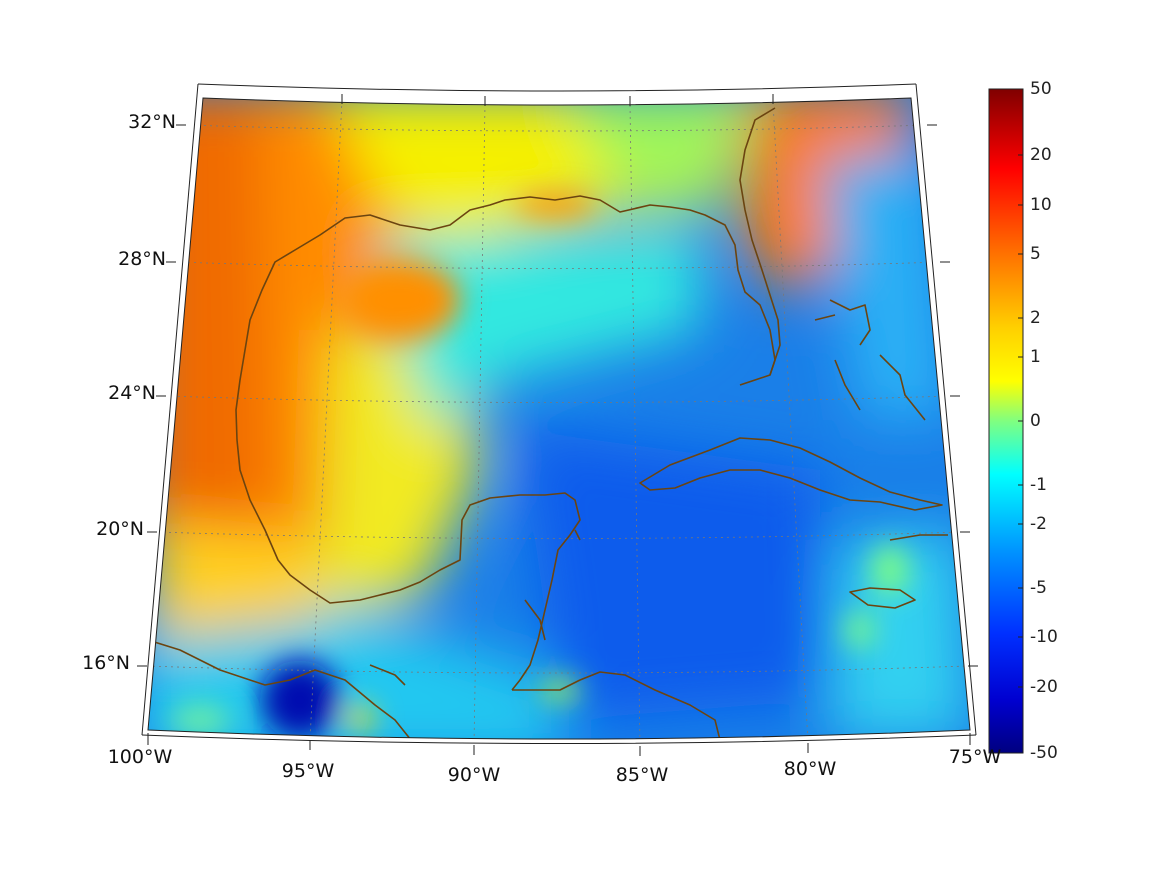  Describe the element at coordinates (1041, 155) in the screenshot. I see `colorbar-tick-label: 20` at that location.